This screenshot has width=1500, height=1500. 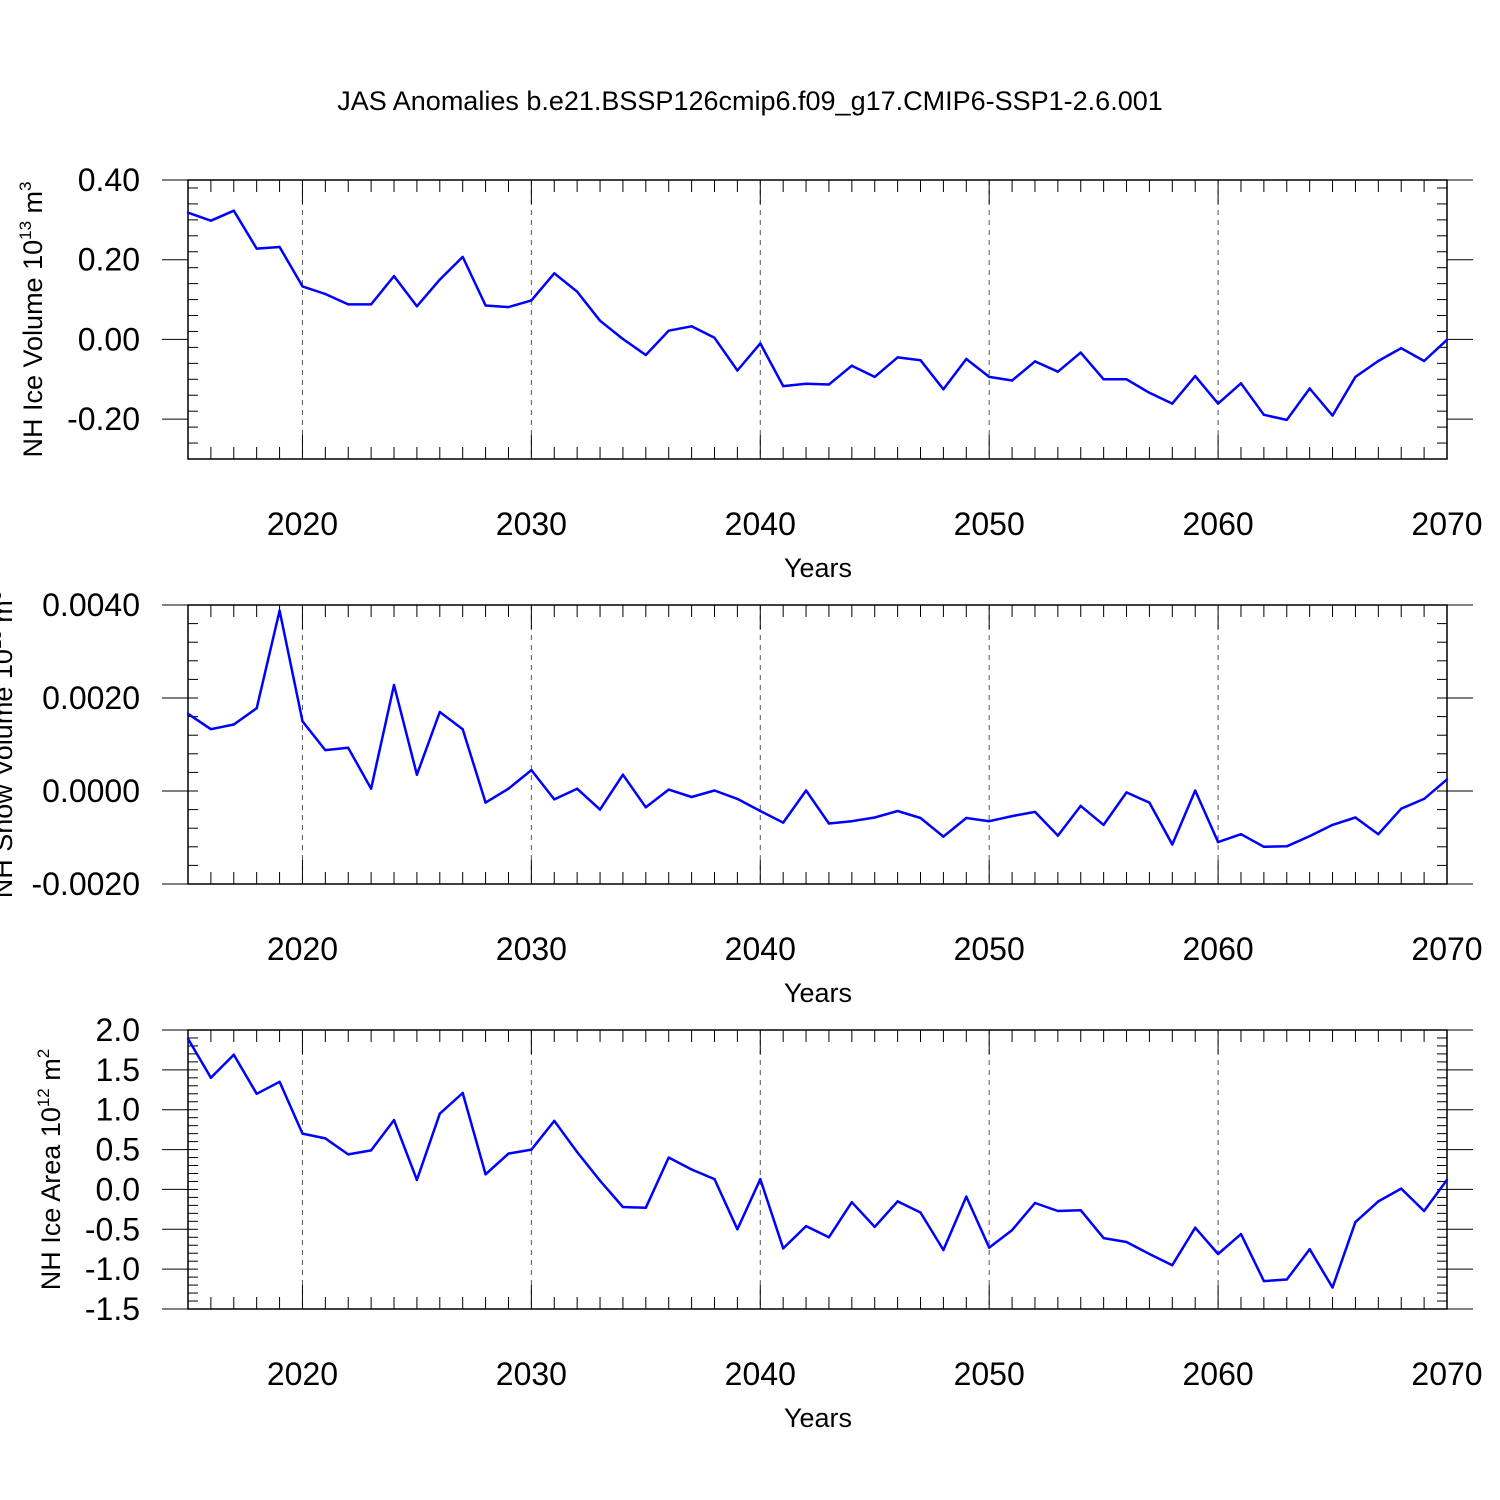 What do you see at coordinates (714, 1179) in the screenshot?
I see `ice-area-data-point-2038` at bounding box center [714, 1179].